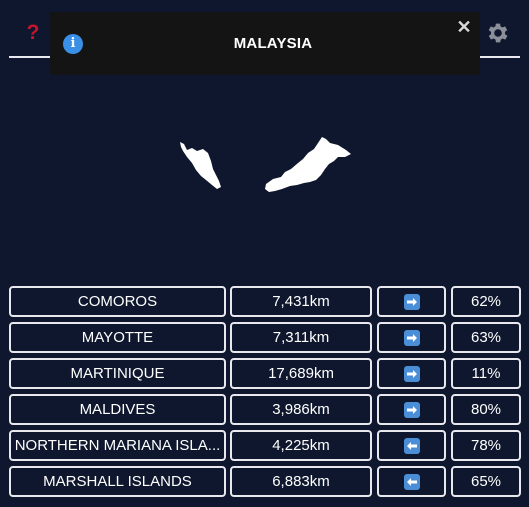 This screenshot has height=507, width=529. What do you see at coordinates (301, 481) in the screenshot?
I see `guess-distance: 6,883km` at bounding box center [301, 481].